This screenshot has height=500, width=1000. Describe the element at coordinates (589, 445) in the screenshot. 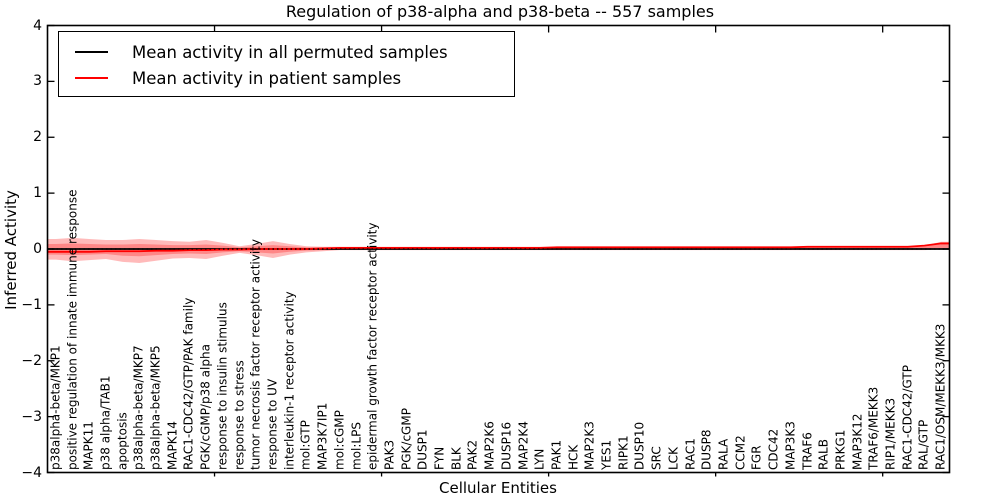

I see `x-category-label: MAP2K3` at that location.